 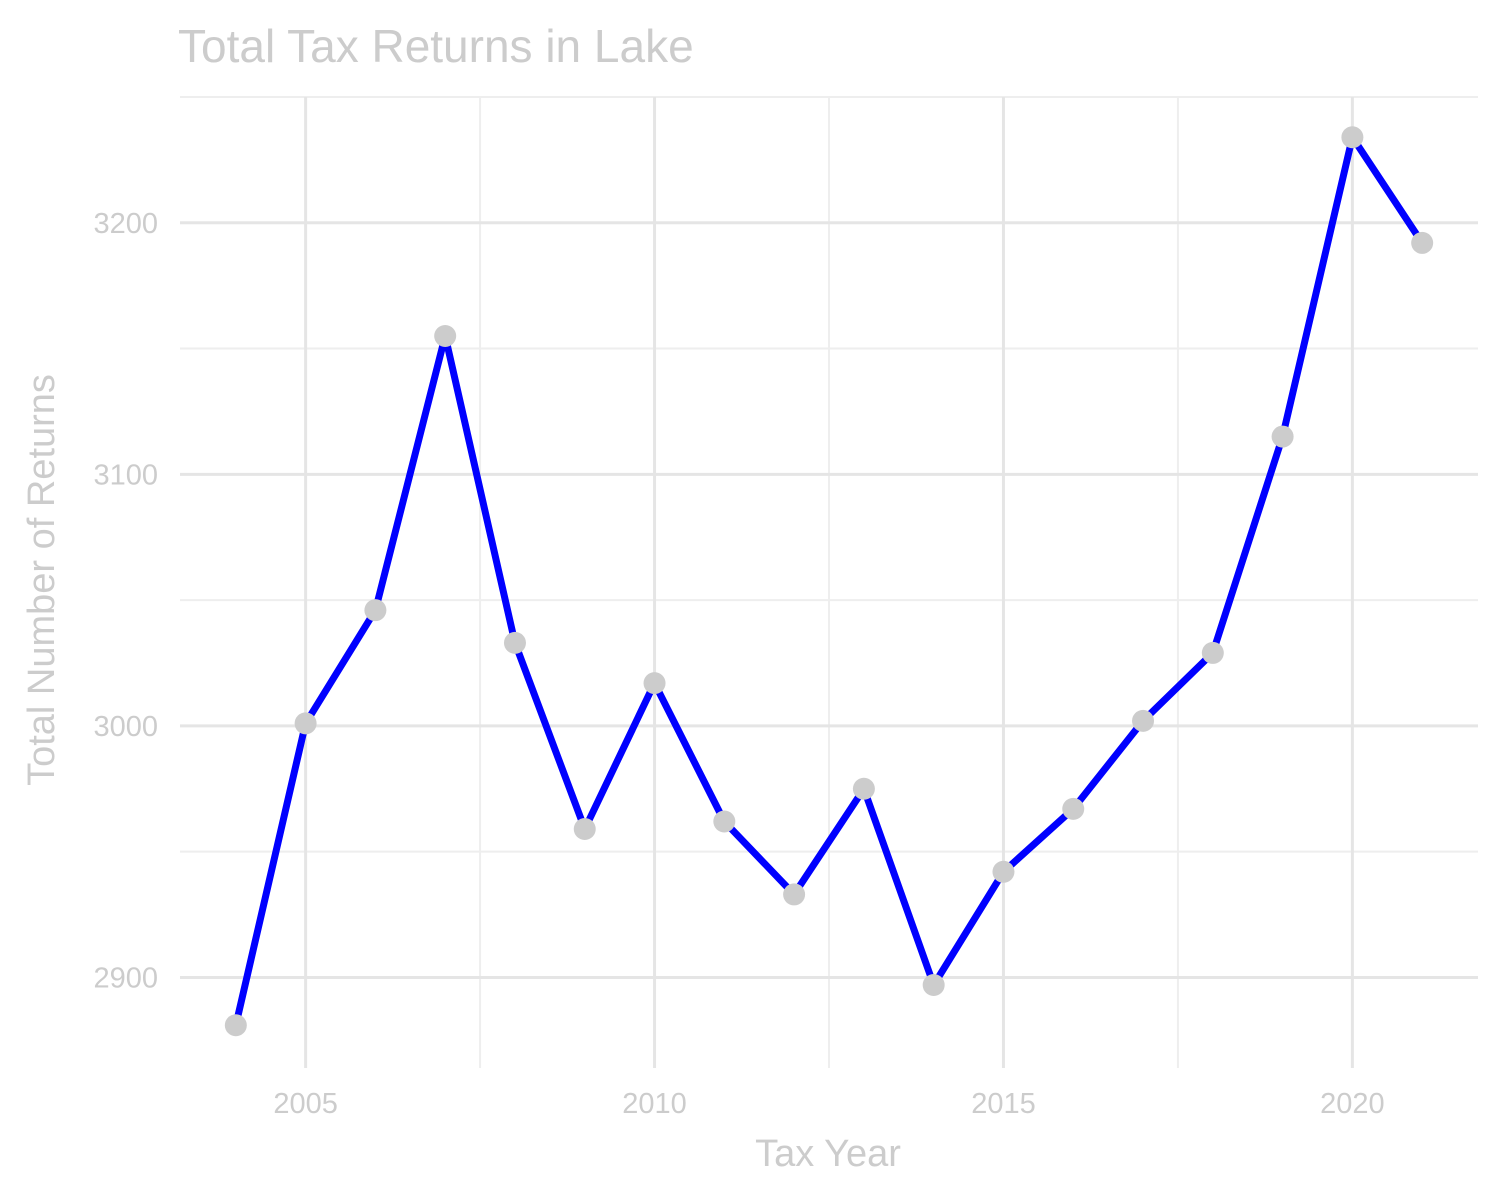 What do you see at coordinates (42, 580) in the screenshot?
I see `y-axis-title: Total Number of Returns` at bounding box center [42, 580].